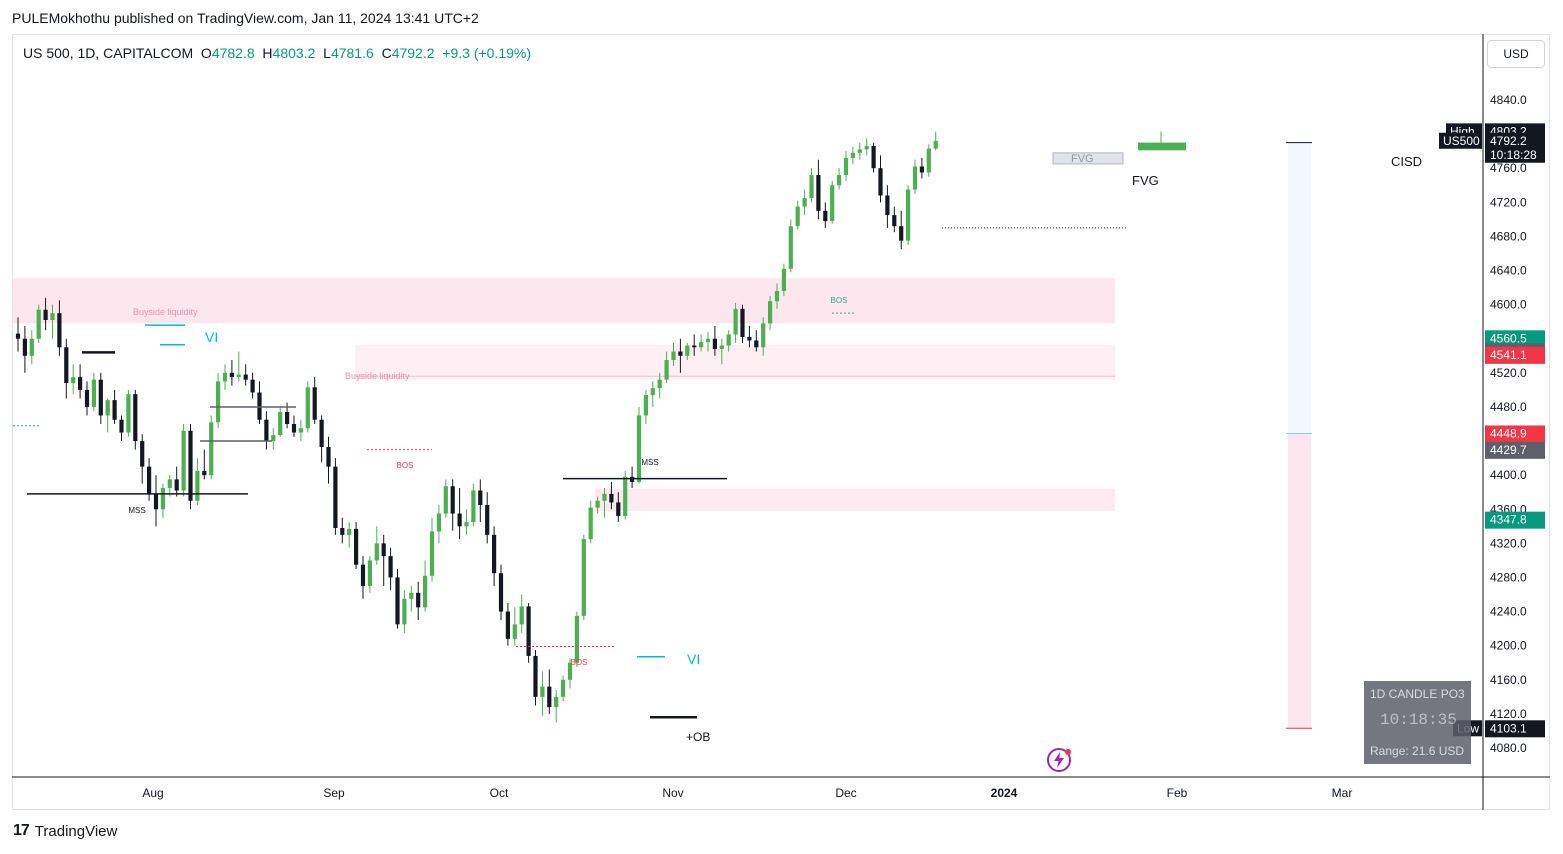 The height and width of the screenshot is (854, 1563). I want to click on y-tick-label: 4760.0, so click(1508, 168).